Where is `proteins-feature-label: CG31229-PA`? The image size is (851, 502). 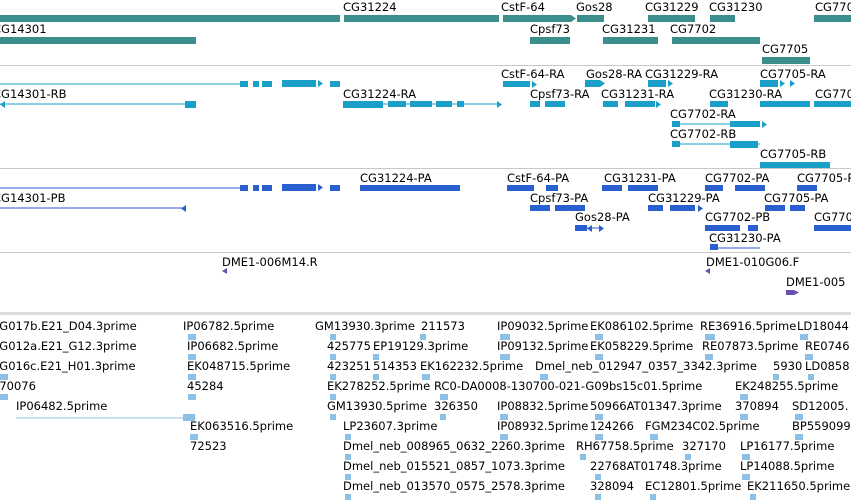 proteins-feature-label: CG31229-PA is located at coordinates (684, 198).